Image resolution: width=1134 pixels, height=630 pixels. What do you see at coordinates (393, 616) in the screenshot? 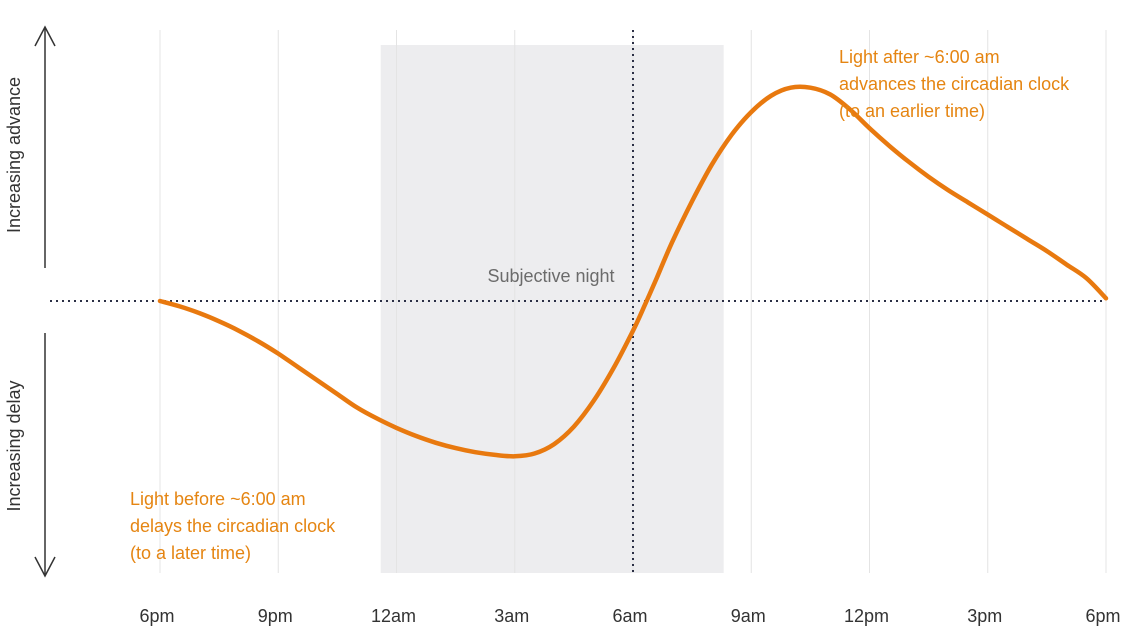
I see `x-tick-label-2: 12am` at bounding box center [393, 616].